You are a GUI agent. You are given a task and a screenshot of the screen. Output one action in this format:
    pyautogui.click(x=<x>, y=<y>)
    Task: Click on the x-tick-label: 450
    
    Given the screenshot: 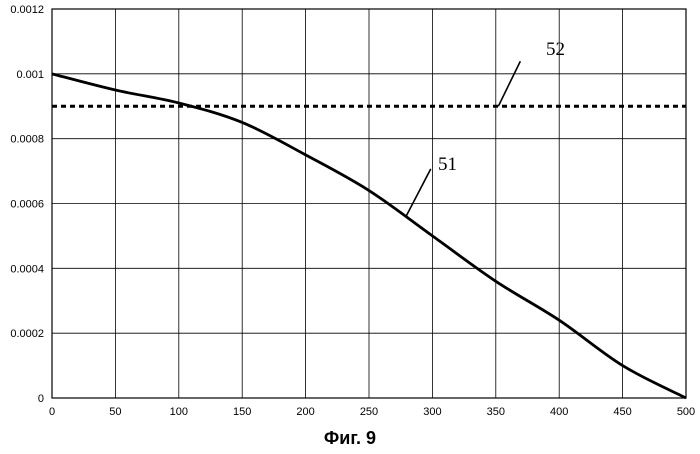 What is the action you would take?
    pyautogui.click(x=622, y=412)
    